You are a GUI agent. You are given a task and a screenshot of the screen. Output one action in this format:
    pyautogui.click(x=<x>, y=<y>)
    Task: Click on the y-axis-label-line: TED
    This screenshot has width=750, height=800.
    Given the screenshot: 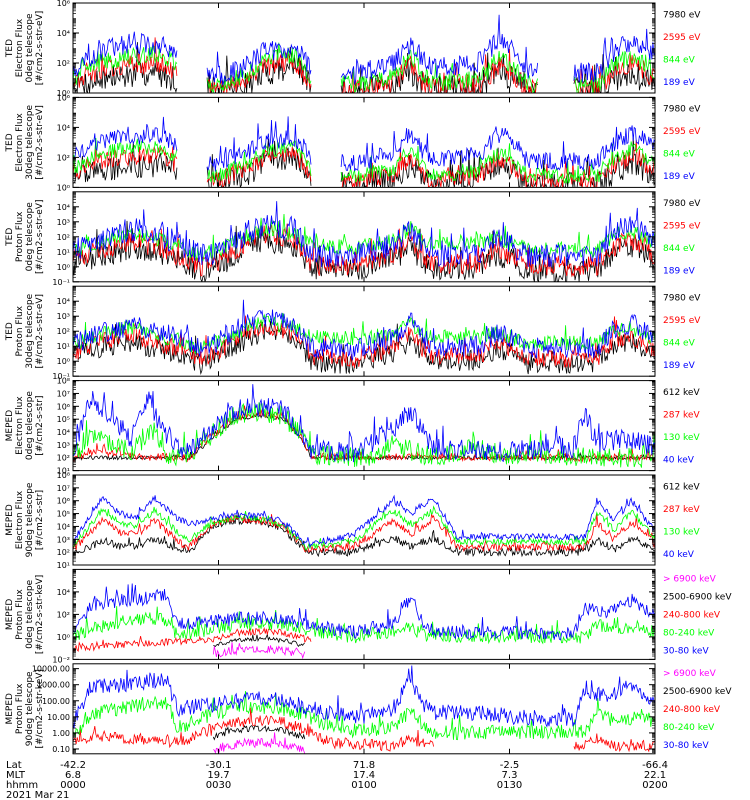 What is the action you would take?
    pyautogui.click(x=10, y=142)
    